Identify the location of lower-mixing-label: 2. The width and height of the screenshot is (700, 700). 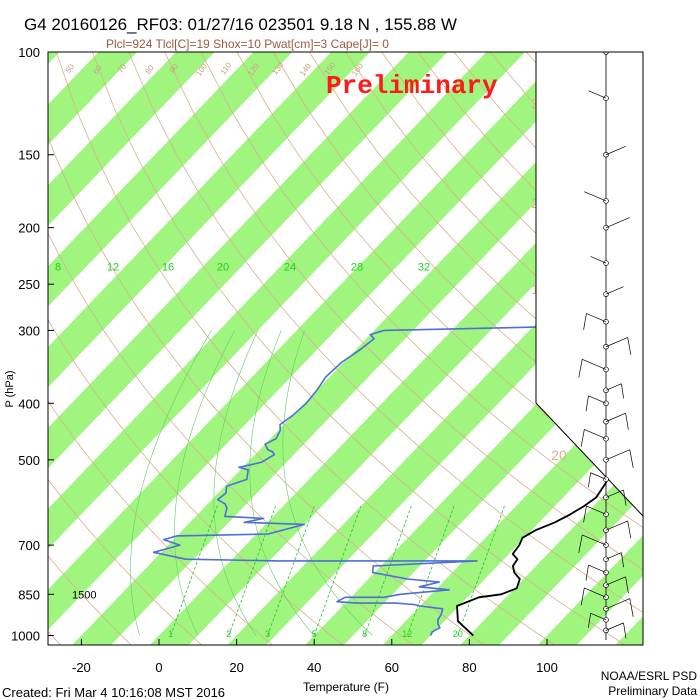
(228, 634).